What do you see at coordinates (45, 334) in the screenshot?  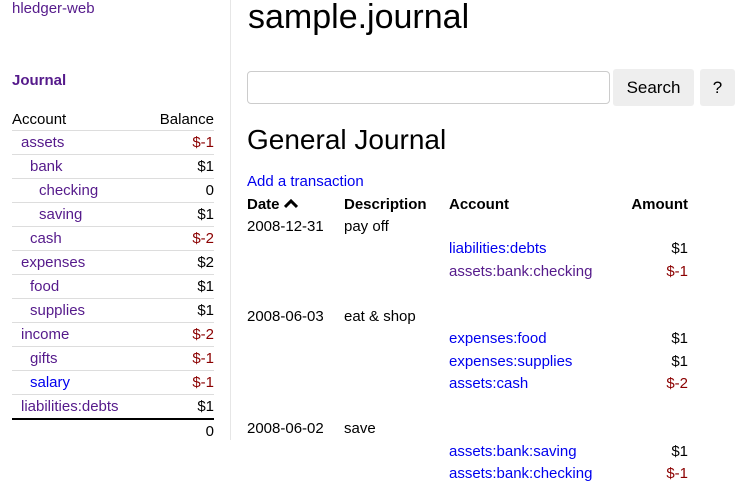 I see `account-link: income` at bounding box center [45, 334].